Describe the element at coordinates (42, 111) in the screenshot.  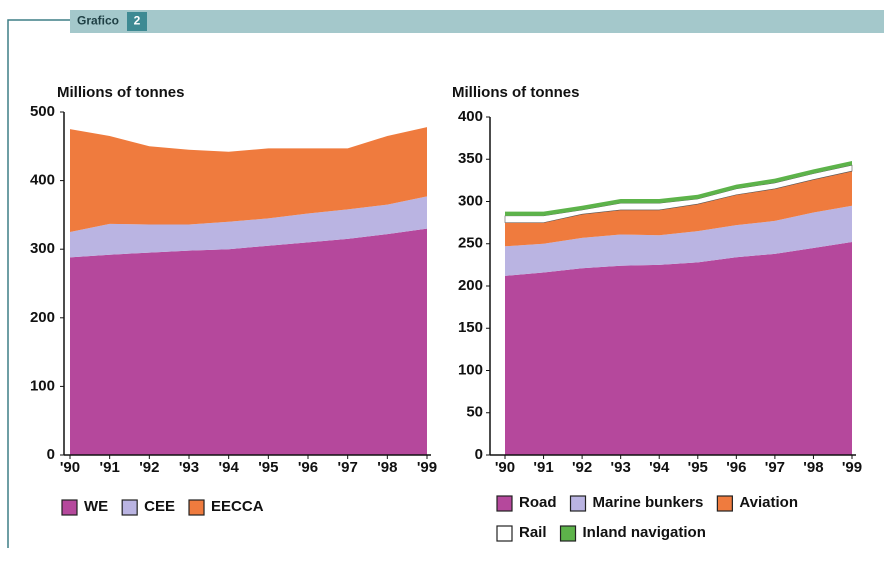
I see `y-tick-label: 500` at that location.